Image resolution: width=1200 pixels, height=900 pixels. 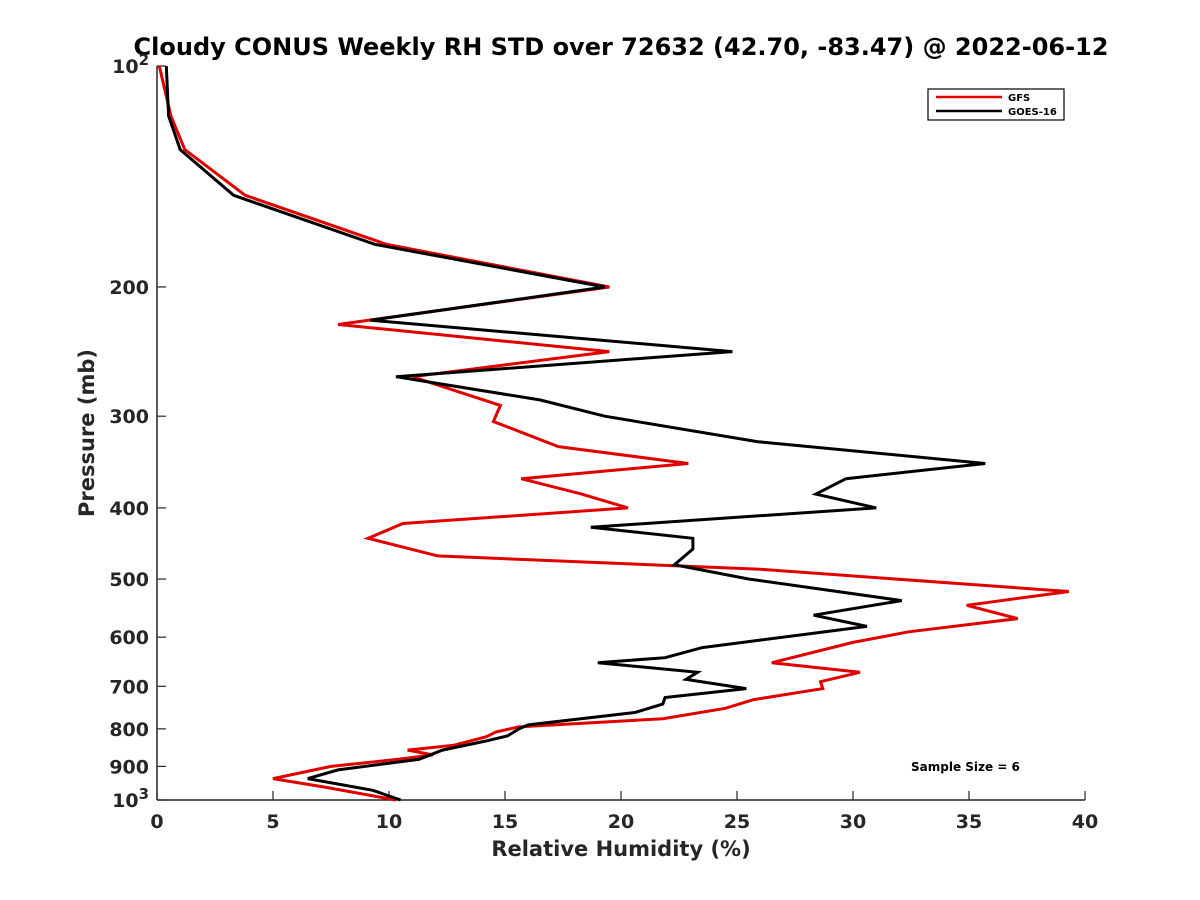 What do you see at coordinates (965, 767) in the screenshot?
I see `sample-size-annotation: Sample Size = 6` at bounding box center [965, 767].